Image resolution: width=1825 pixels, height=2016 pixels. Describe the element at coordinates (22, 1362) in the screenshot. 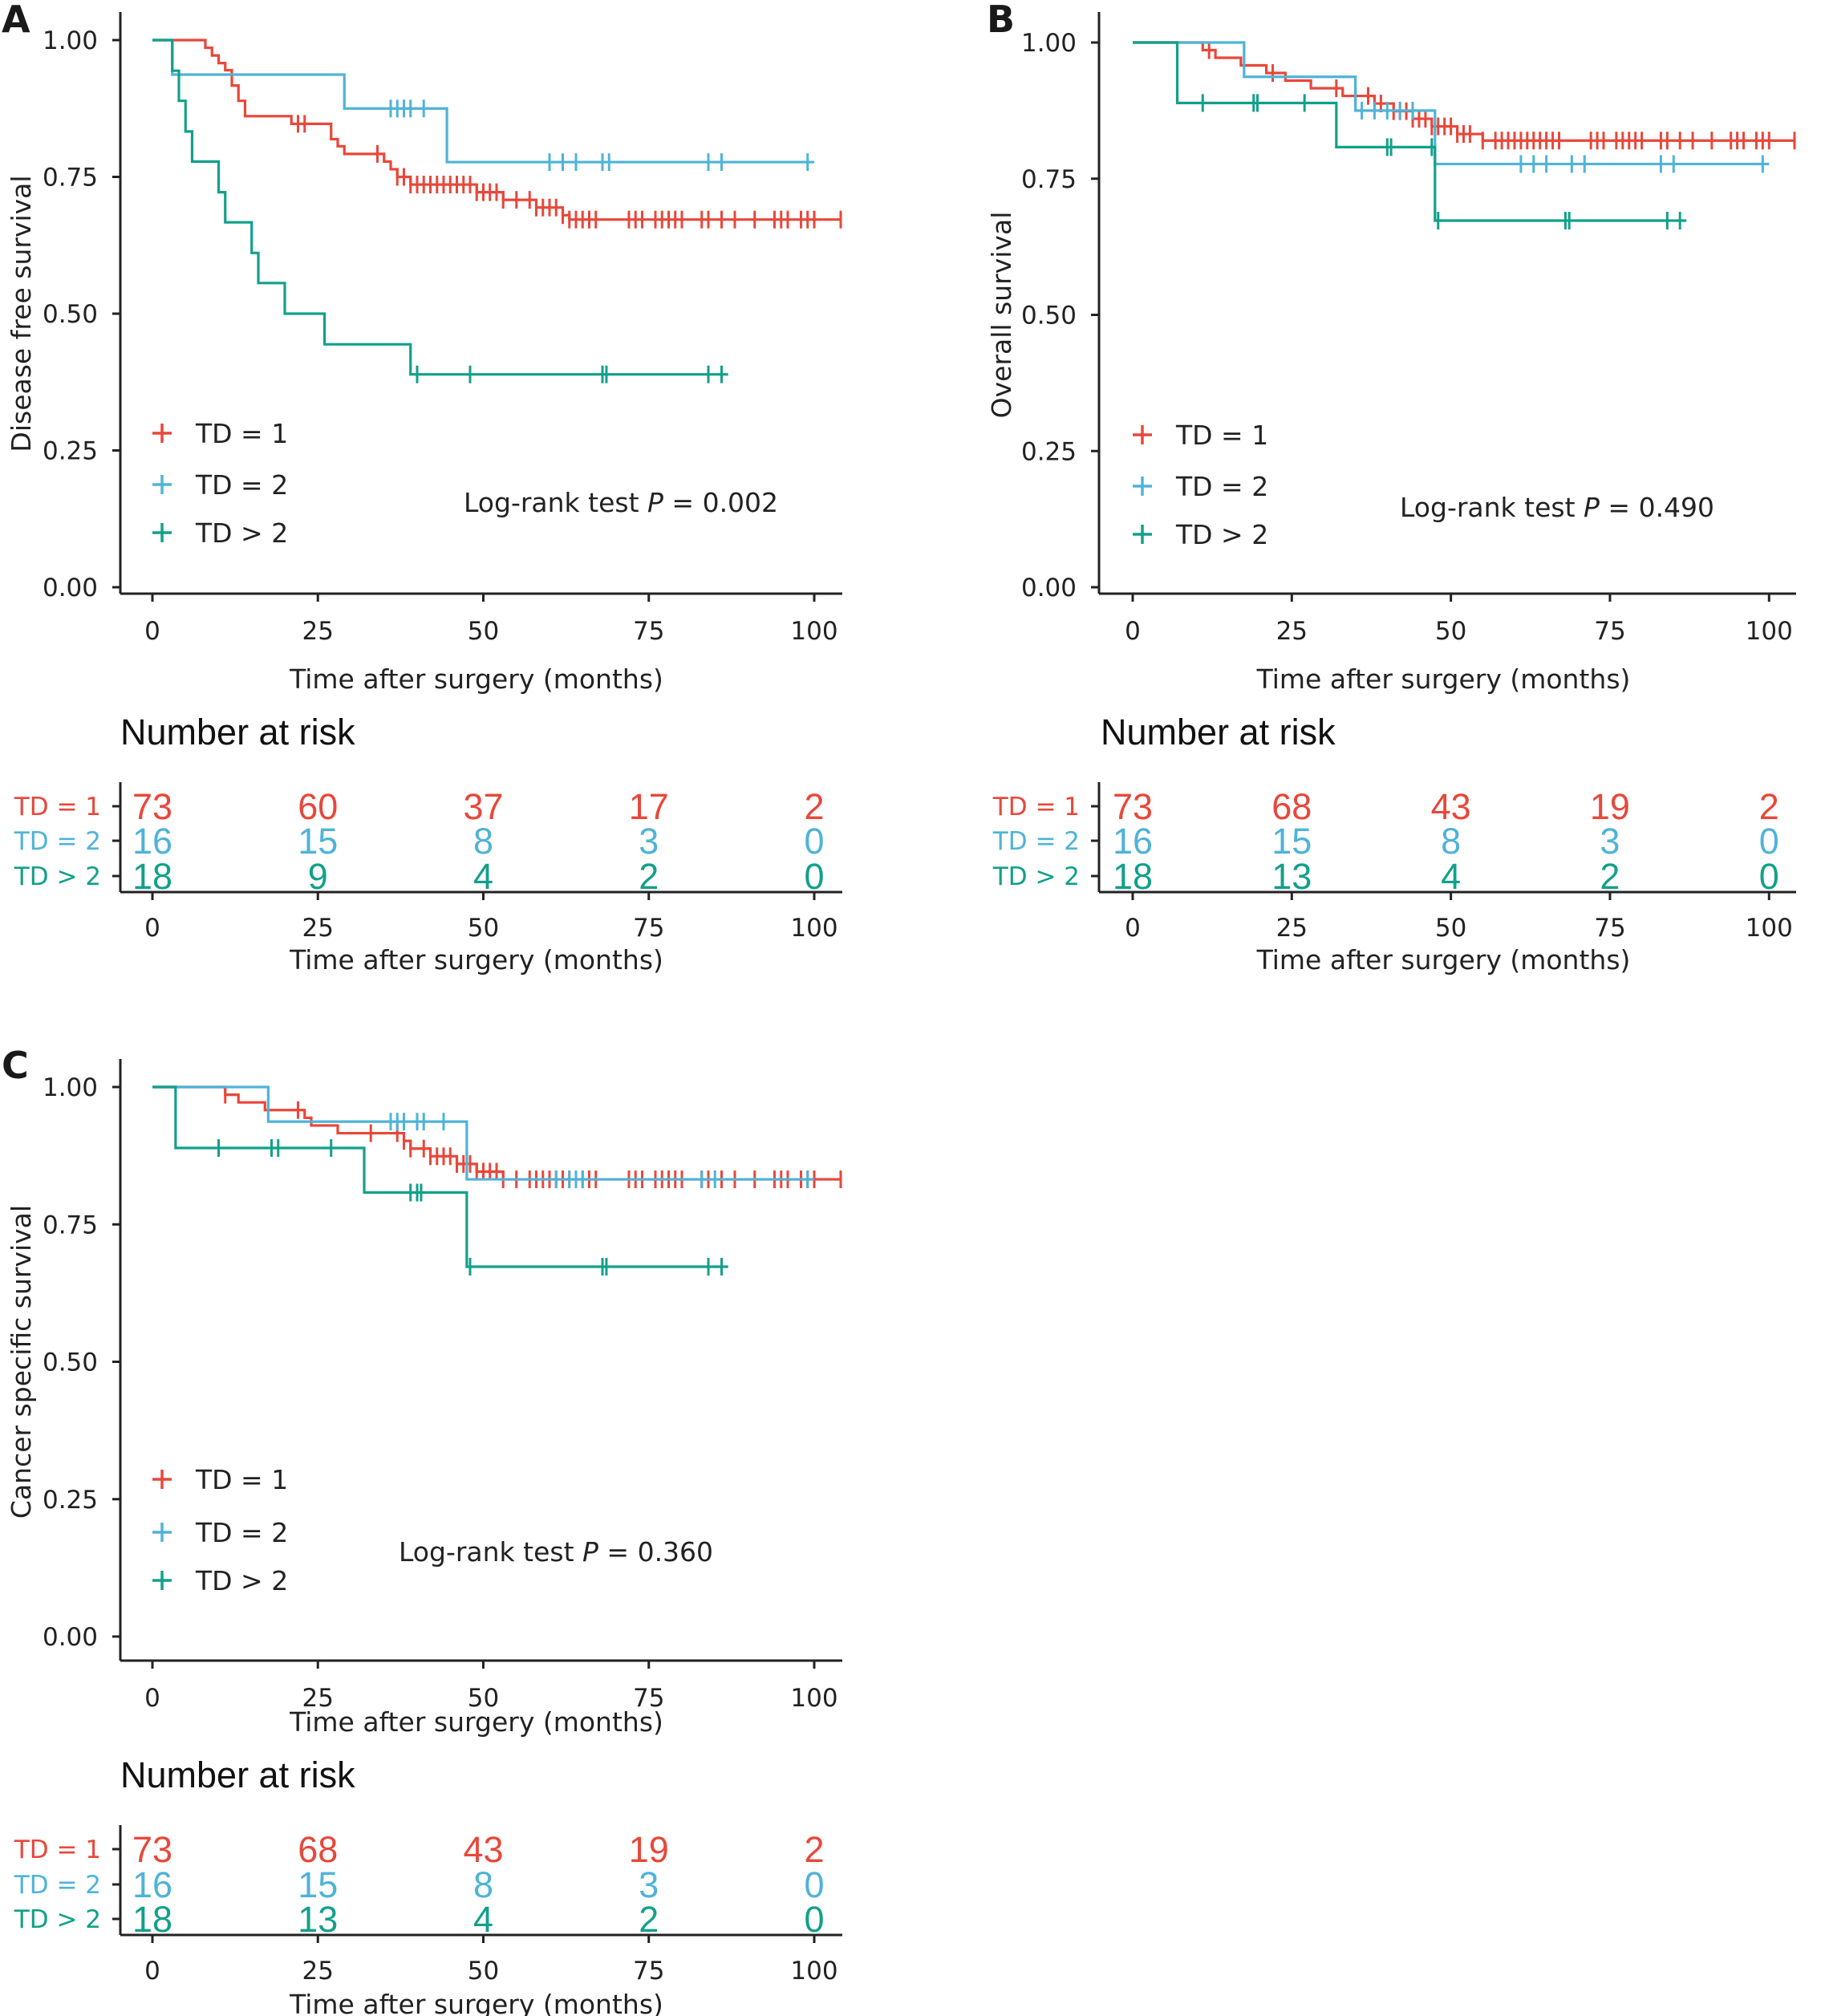

I see `y-axis-title: Cancer specific survival` at that location.